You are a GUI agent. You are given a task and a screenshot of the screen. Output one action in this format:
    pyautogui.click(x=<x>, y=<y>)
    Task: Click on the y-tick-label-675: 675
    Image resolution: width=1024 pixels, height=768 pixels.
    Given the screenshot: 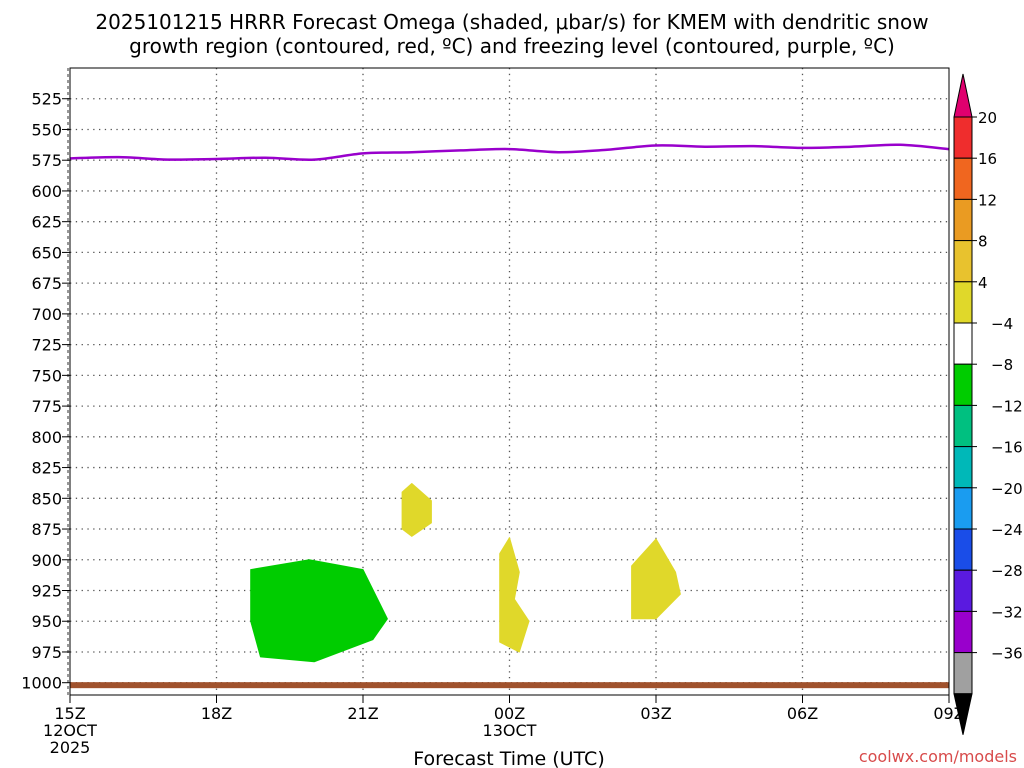 What is the action you would take?
    pyautogui.click(x=46, y=283)
    